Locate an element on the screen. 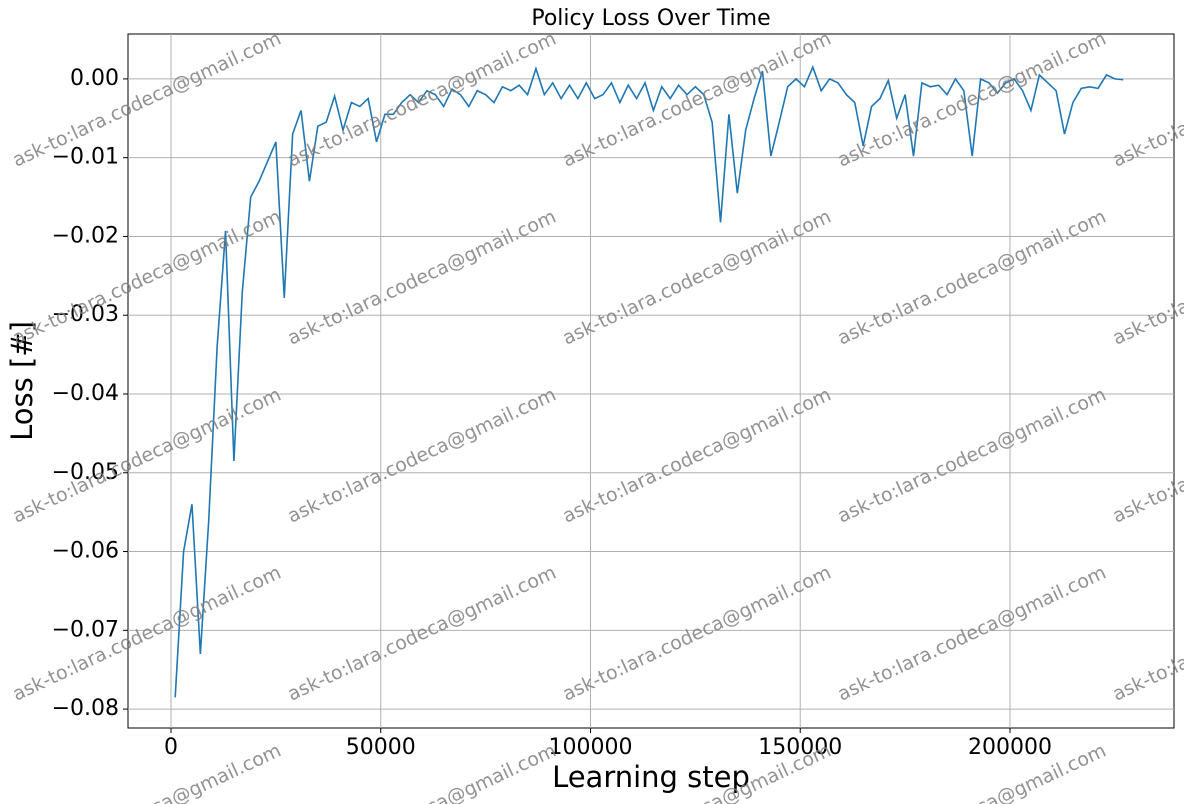  y-tick-label: −0.07 is located at coordinates (85, 629).